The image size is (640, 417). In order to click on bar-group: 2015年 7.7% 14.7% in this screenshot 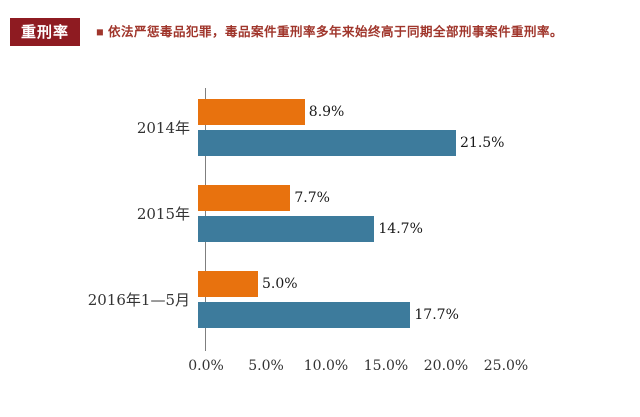, I will do `click(302, 213)`.